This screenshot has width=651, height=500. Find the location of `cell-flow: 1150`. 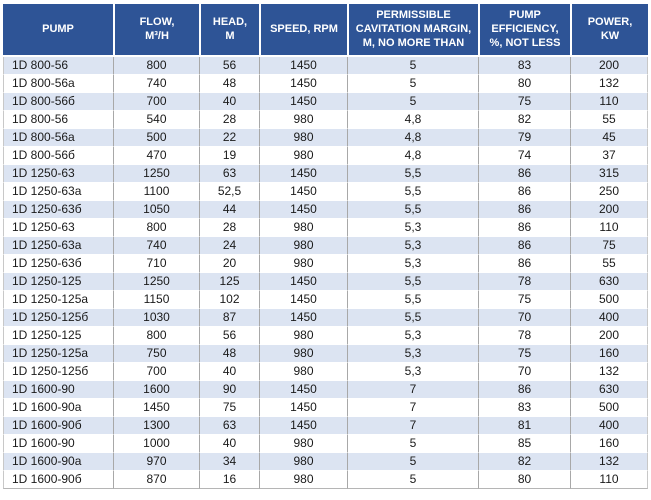

cell-flow: 1150 is located at coordinates (156, 300).